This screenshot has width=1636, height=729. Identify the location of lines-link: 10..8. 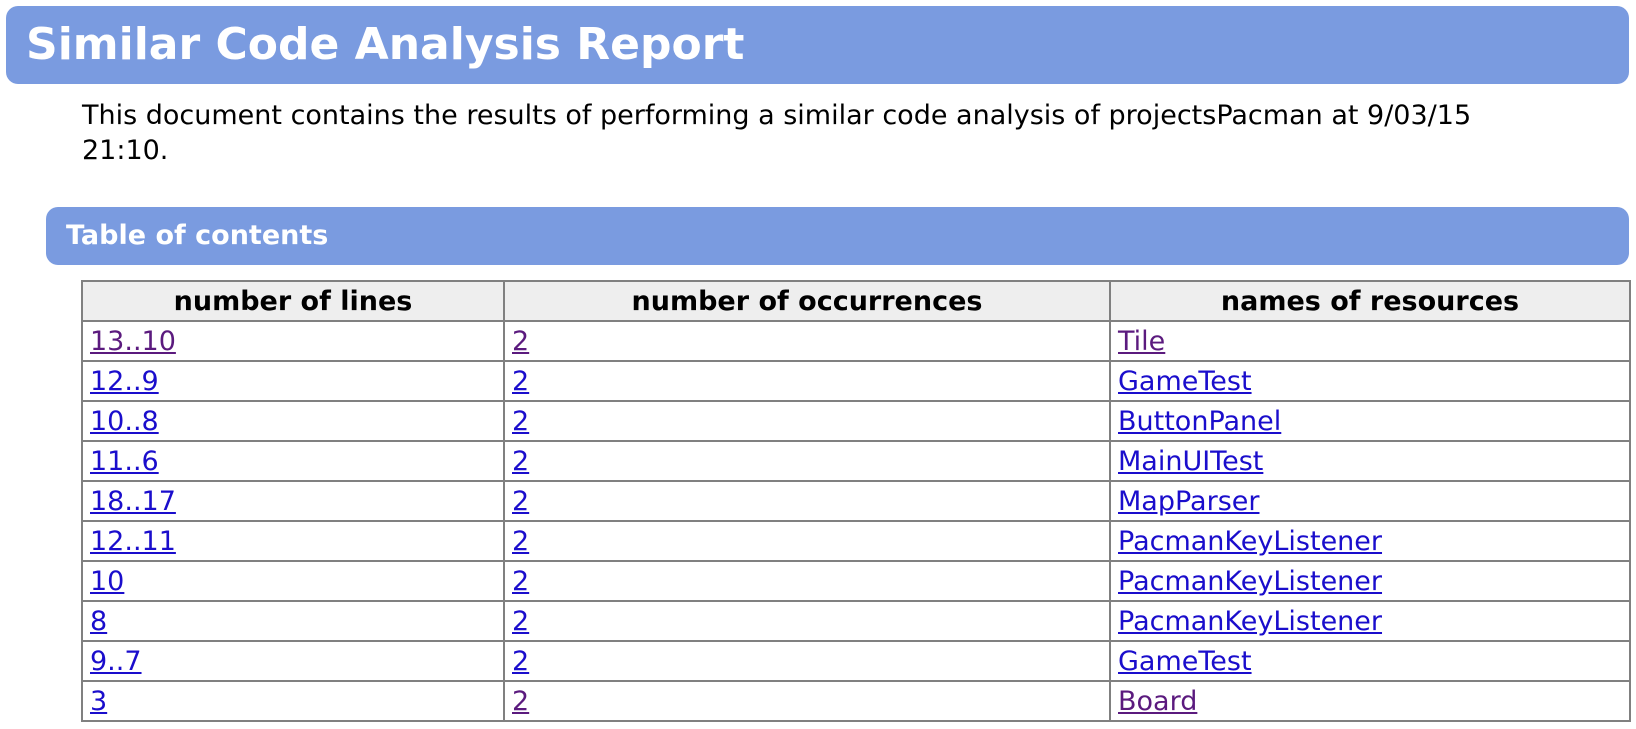
(124, 421).